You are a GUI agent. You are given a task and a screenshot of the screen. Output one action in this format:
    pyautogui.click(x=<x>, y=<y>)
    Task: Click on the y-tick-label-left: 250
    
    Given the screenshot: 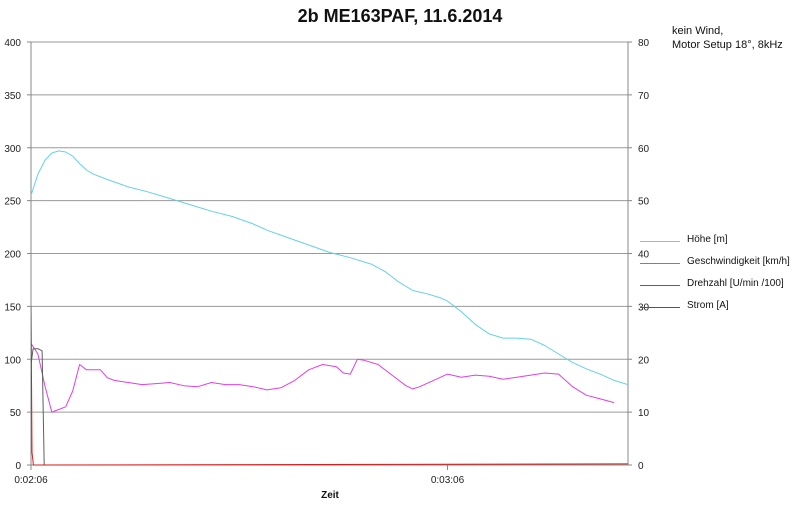 What is the action you would take?
    pyautogui.click(x=12, y=202)
    